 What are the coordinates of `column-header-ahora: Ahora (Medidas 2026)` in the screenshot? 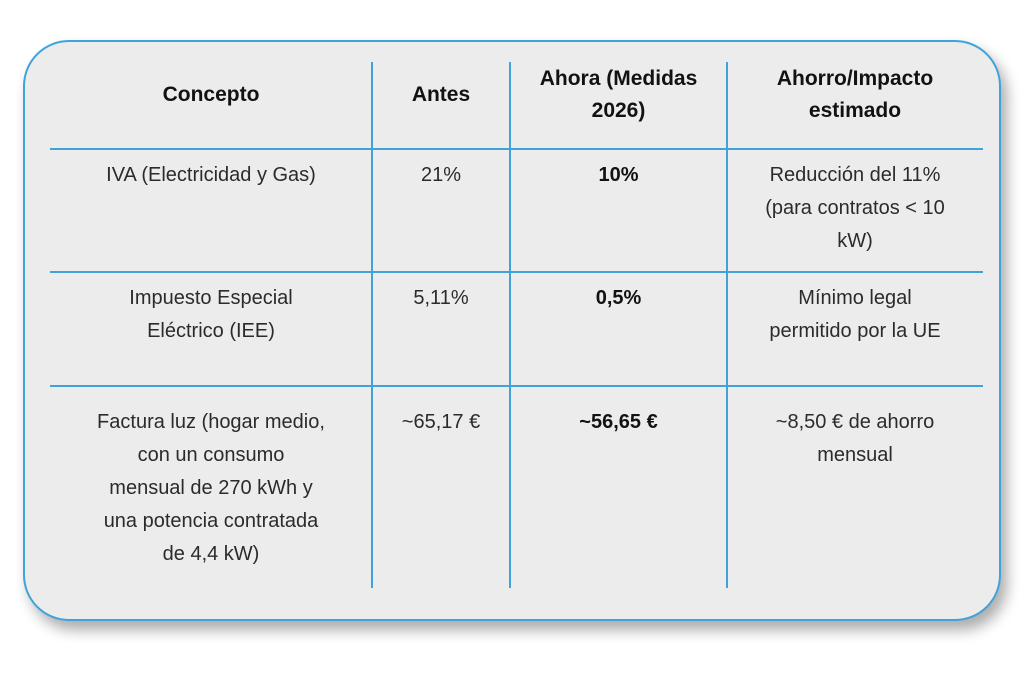 It's located at (618, 94).